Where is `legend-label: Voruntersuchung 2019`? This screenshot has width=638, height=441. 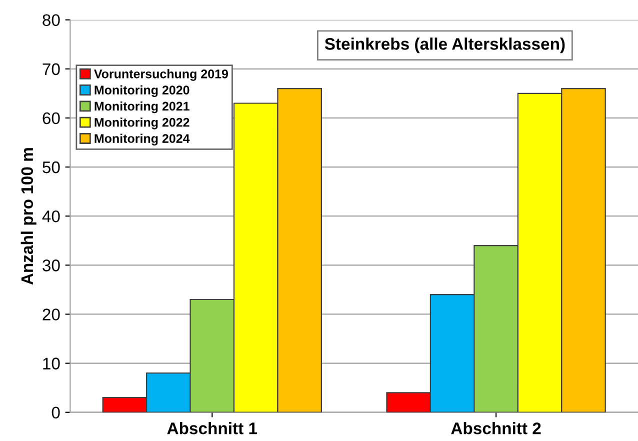
legend-label: Voruntersuchung 2019 is located at coordinates (161, 75).